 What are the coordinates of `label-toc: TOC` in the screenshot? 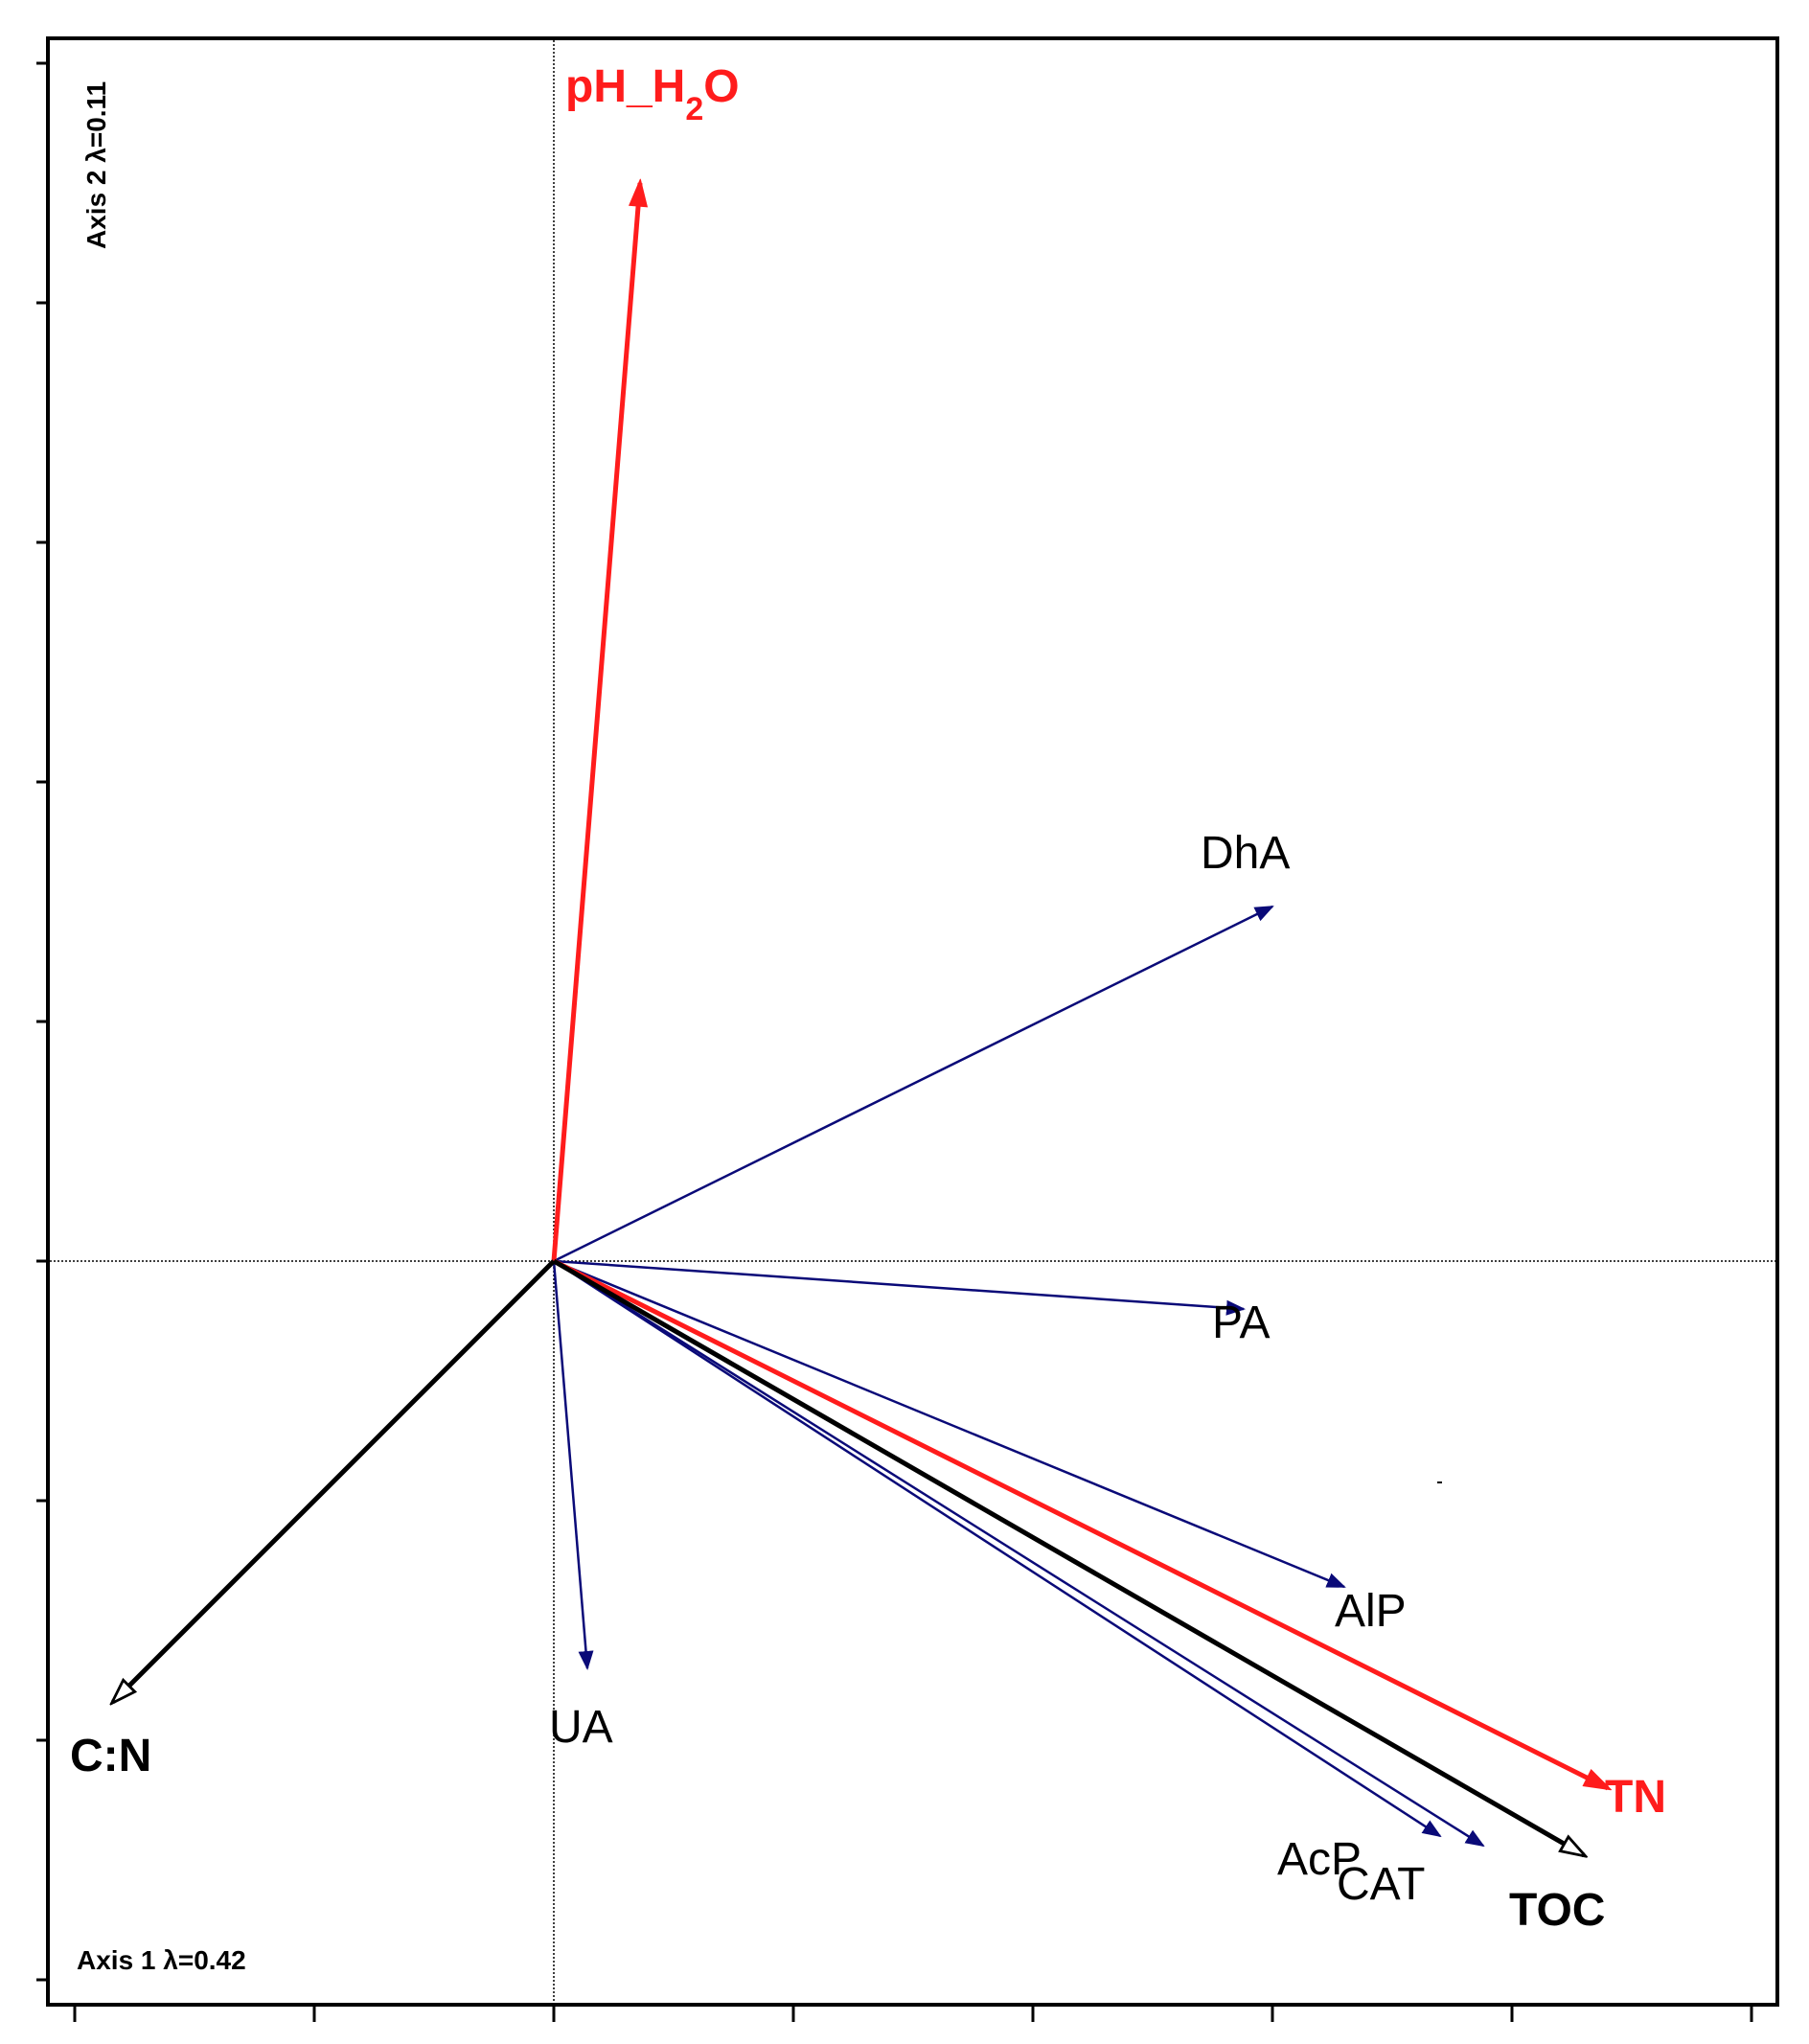 It's located at (1557, 1911).